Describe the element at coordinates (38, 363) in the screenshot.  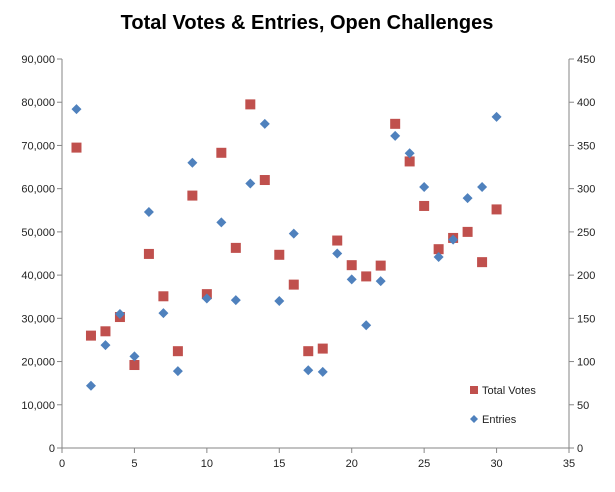
I see `left-y-tick-label: 20,000` at that location.